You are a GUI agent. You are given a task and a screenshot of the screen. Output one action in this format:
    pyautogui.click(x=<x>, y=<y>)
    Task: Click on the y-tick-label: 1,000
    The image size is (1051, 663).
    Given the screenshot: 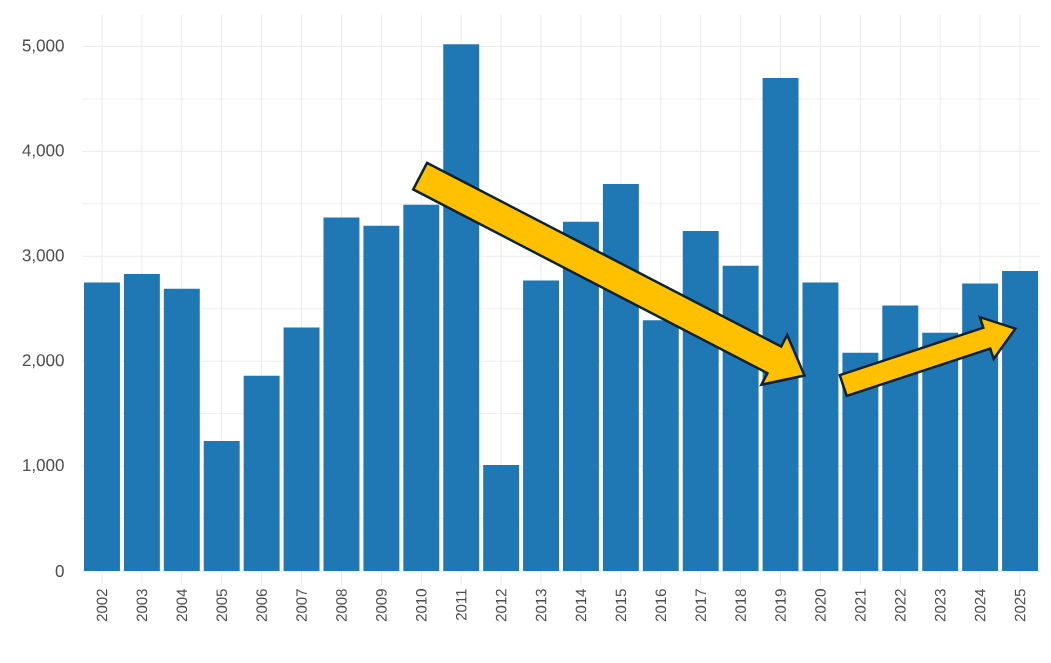 What is the action you would take?
    pyautogui.click(x=43, y=466)
    